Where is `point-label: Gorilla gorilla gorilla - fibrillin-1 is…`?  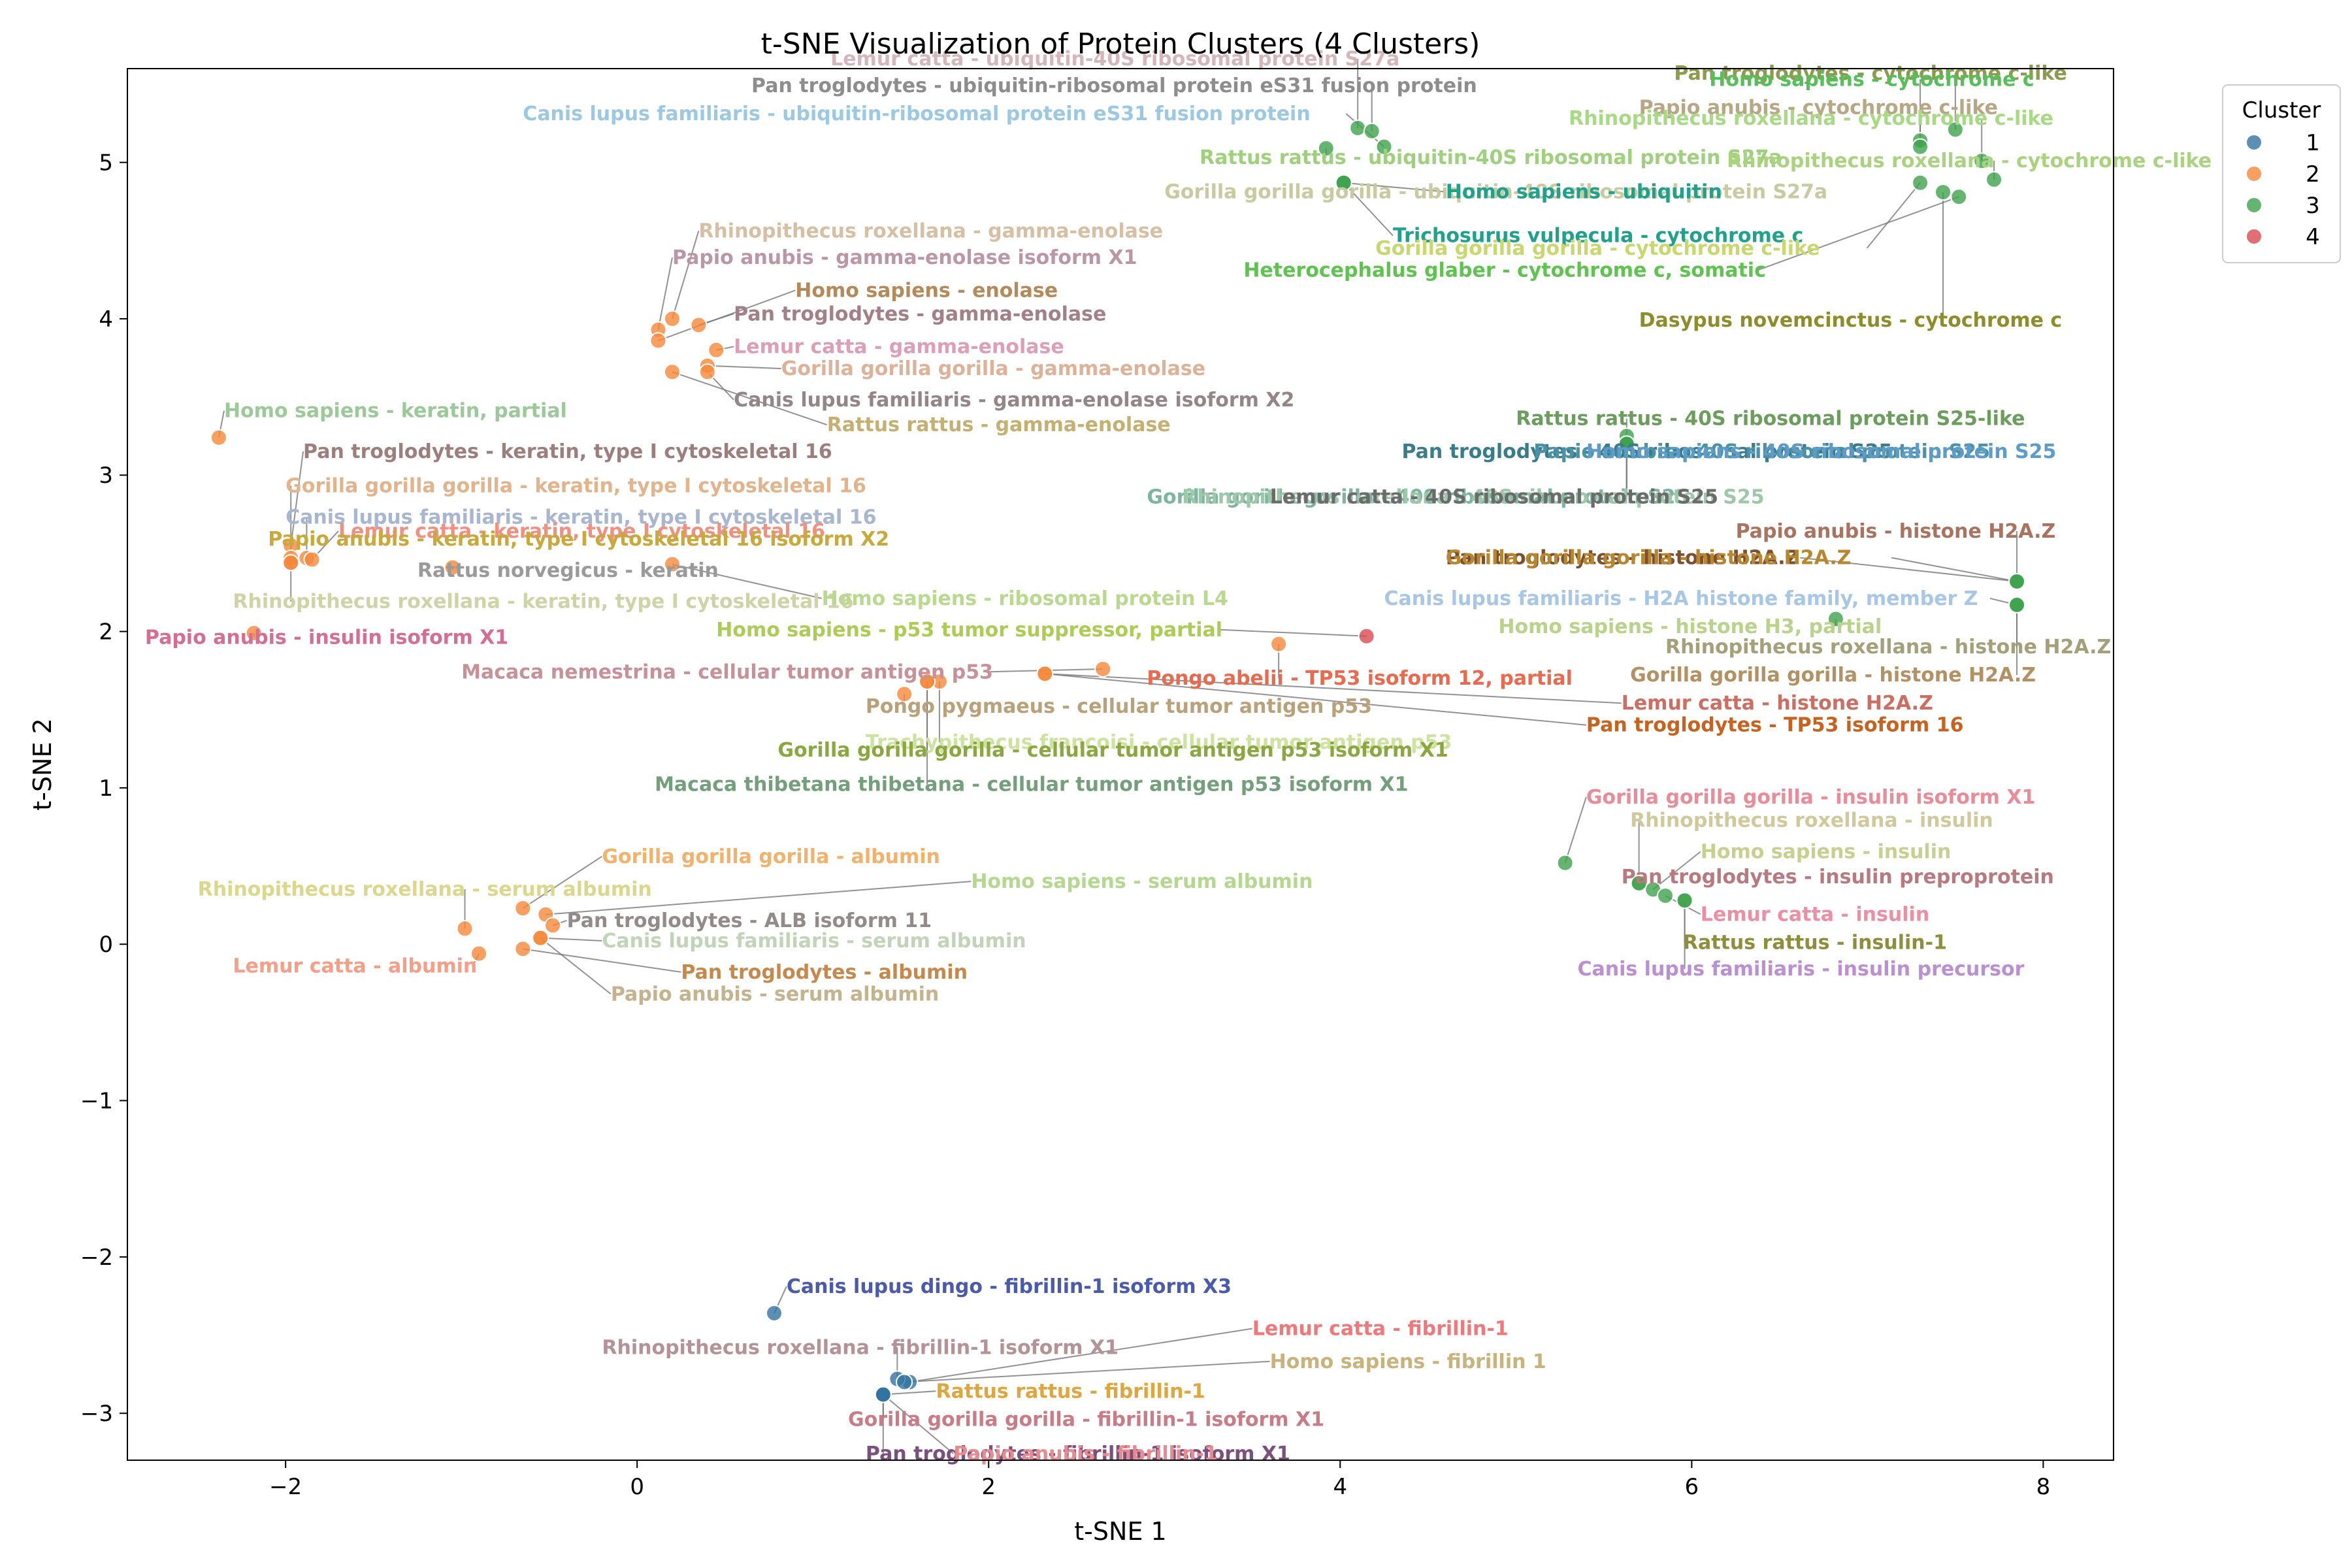
point-label: Gorilla gorilla gorilla - fibrillin-1 is… is located at coordinates (1086, 1419).